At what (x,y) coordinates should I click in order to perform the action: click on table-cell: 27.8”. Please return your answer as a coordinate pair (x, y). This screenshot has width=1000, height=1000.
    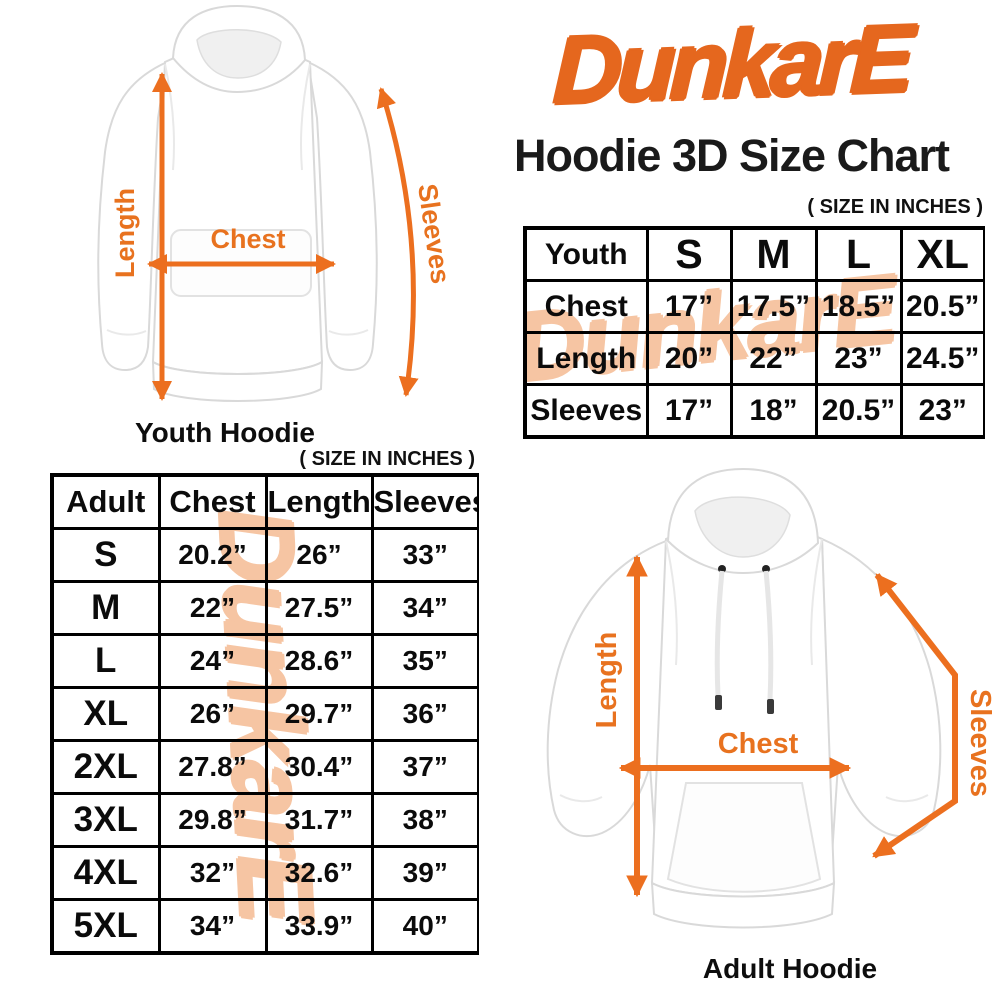
    Looking at the image, I should click on (212, 767).